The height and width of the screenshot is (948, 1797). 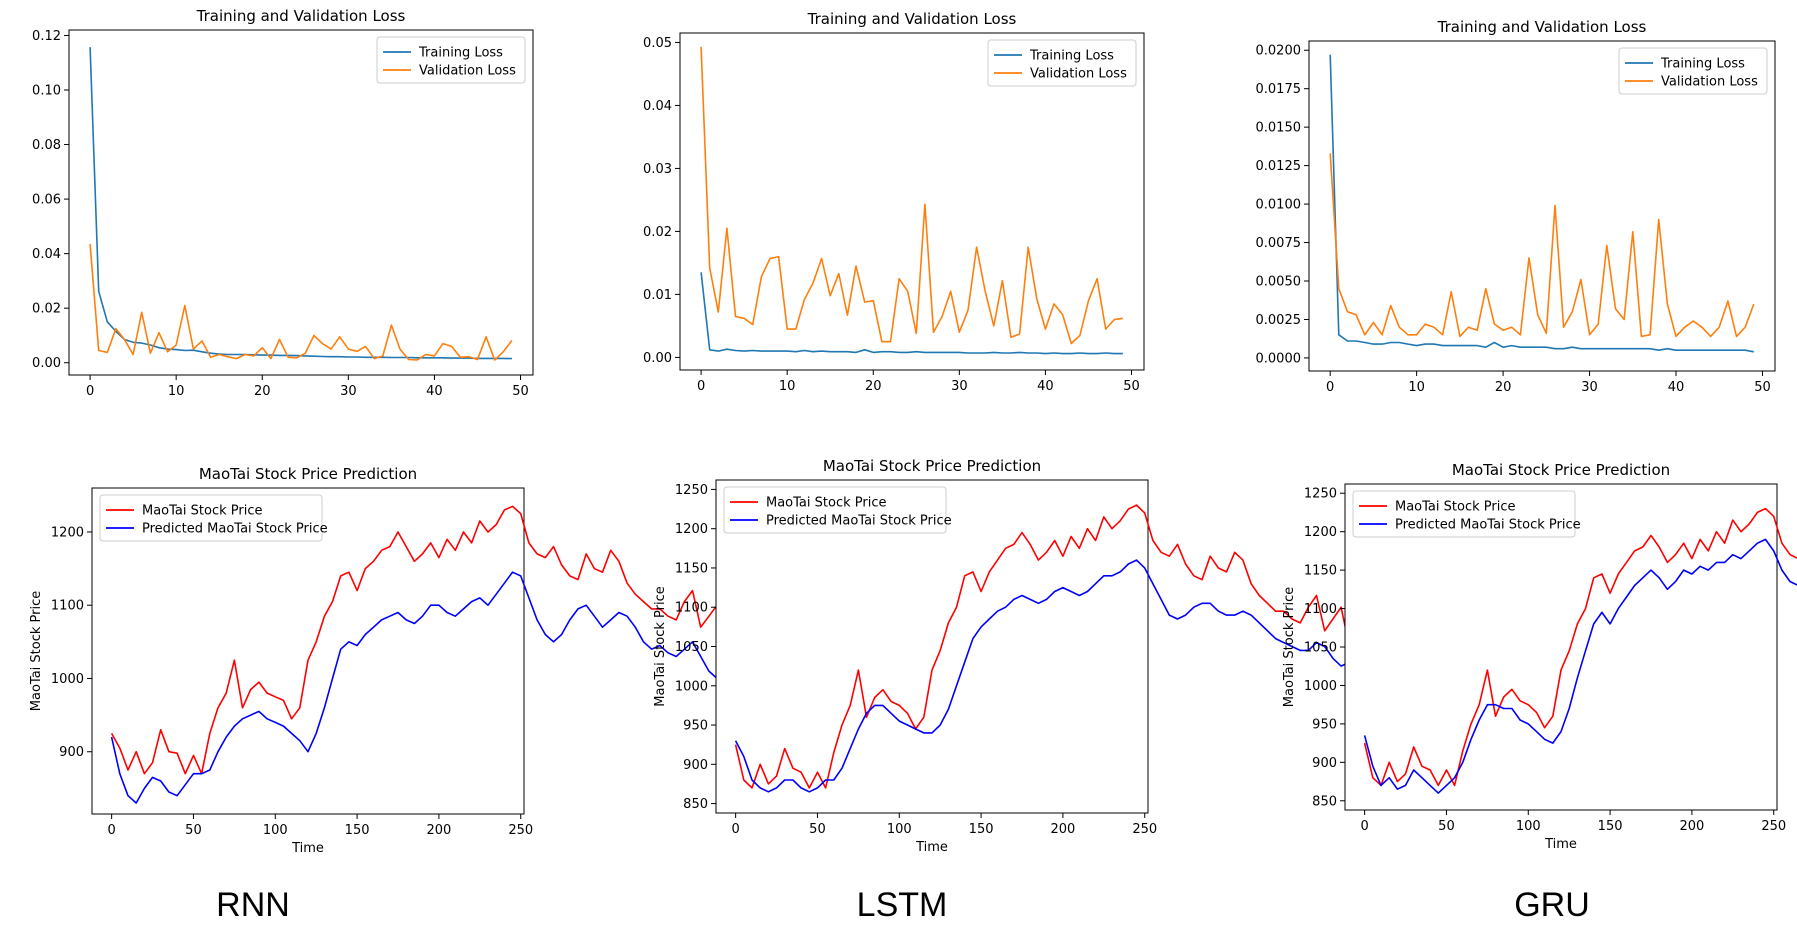 I want to click on legend-label: Predicted MaoTai Stock Price, so click(x=1488, y=525).